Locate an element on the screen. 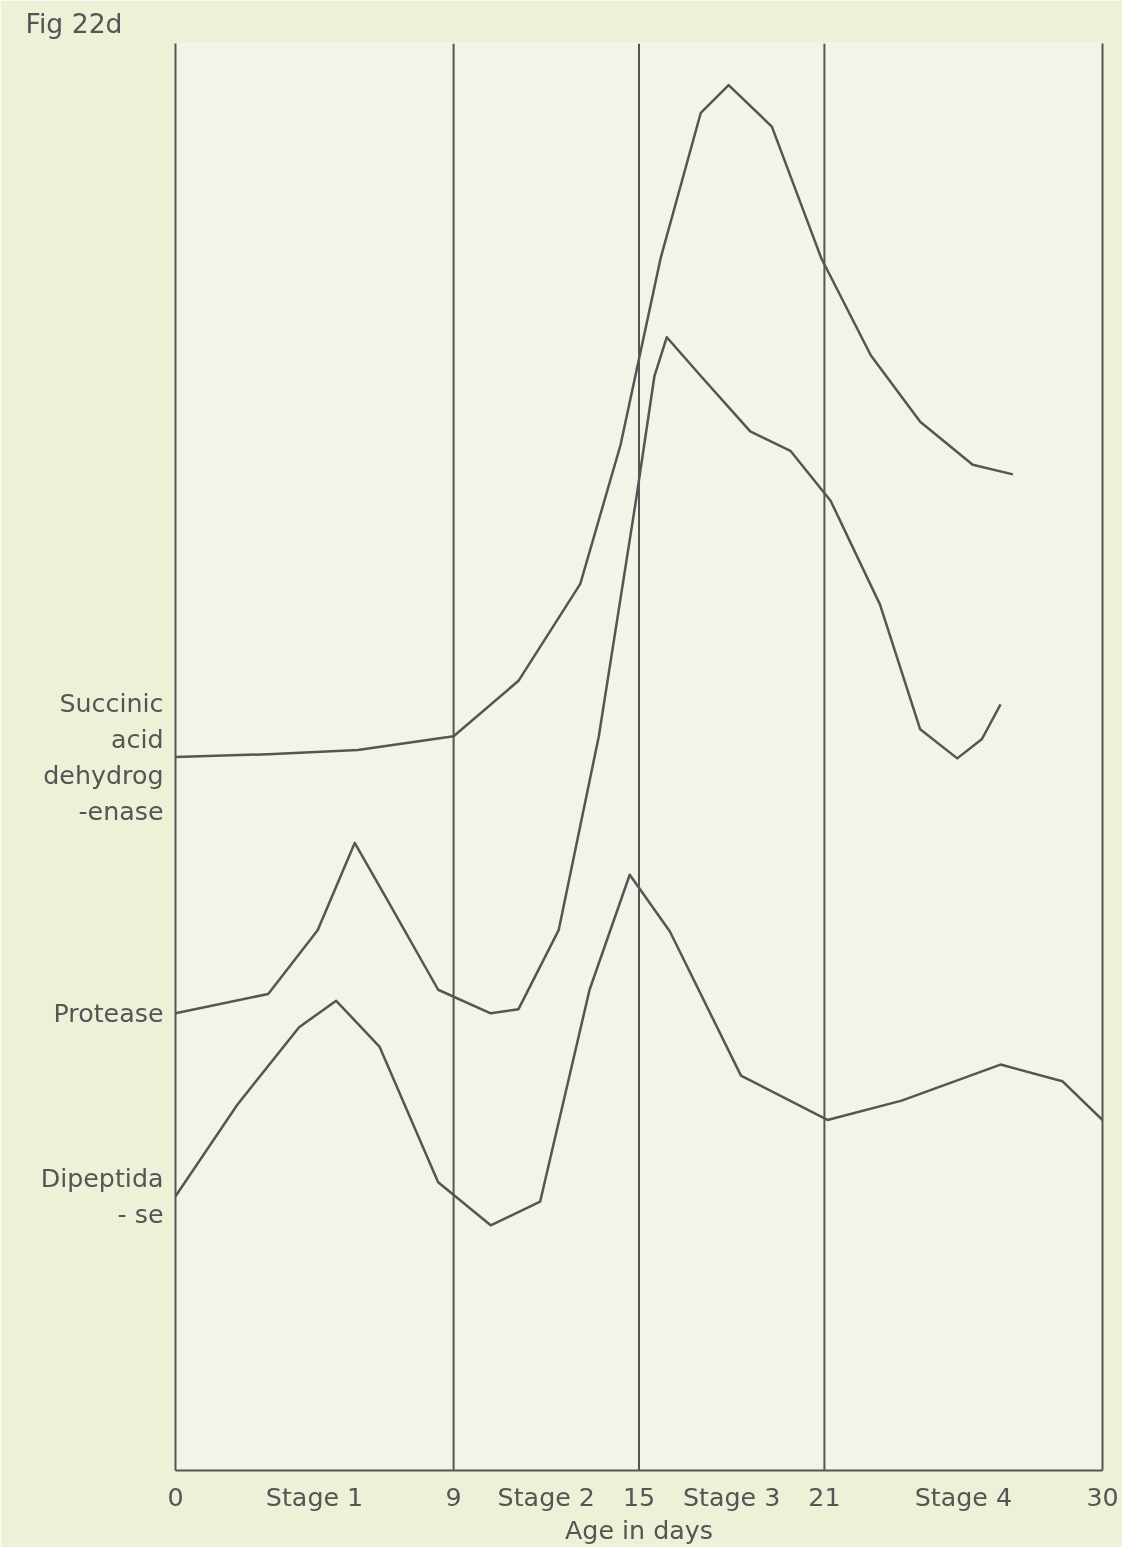  x-tick-label: 0 is located at coordinates (175, 1496).